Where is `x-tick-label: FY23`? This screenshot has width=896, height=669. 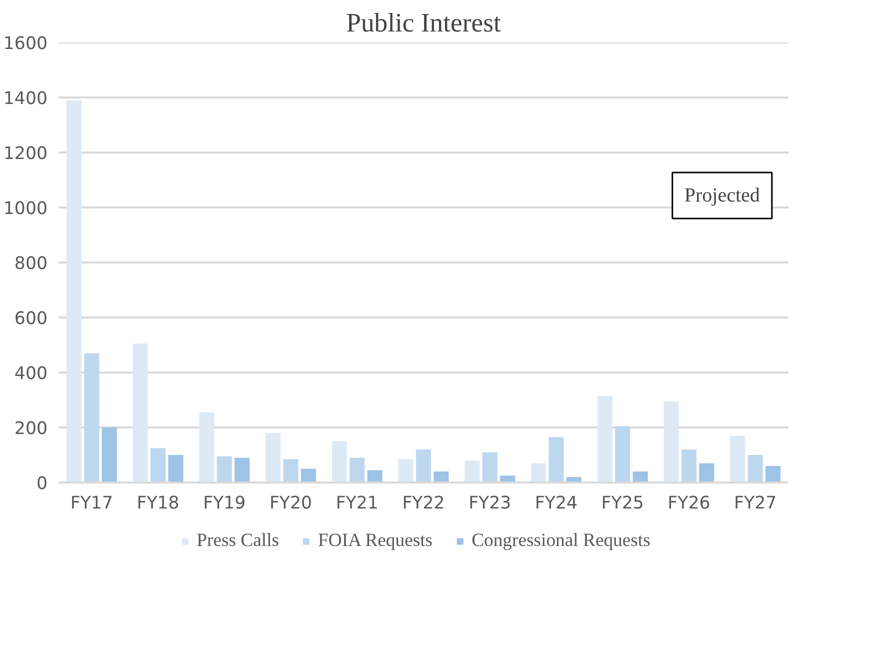
x-tick-label: FY23 is located at coordinates (490, 504).